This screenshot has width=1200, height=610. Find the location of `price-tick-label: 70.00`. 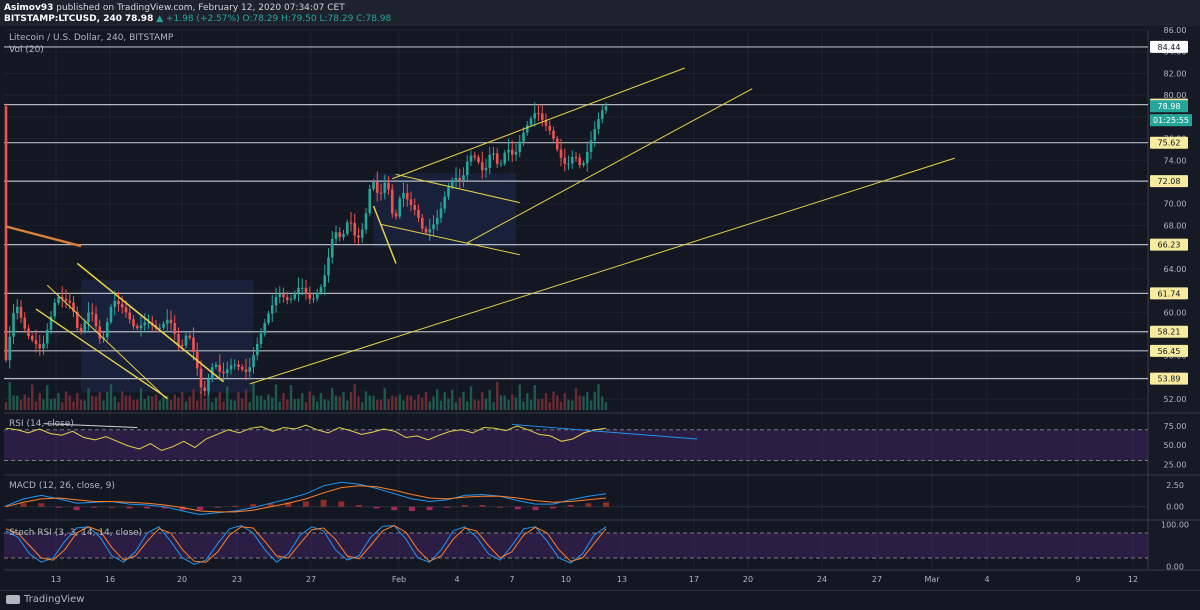

price-tick-label: 70.00 is located at coordinates (1175, 204).